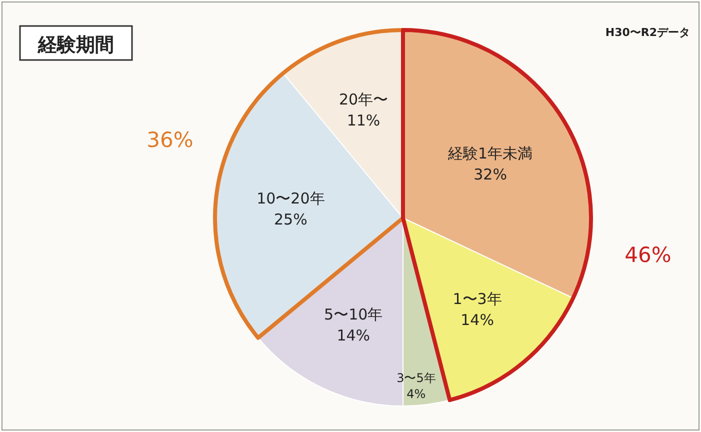 This screenshot has width=701, height=432. Describe the element at coordinates (291, 219) in the screenshot. I see `data-label: 25%` at that location.